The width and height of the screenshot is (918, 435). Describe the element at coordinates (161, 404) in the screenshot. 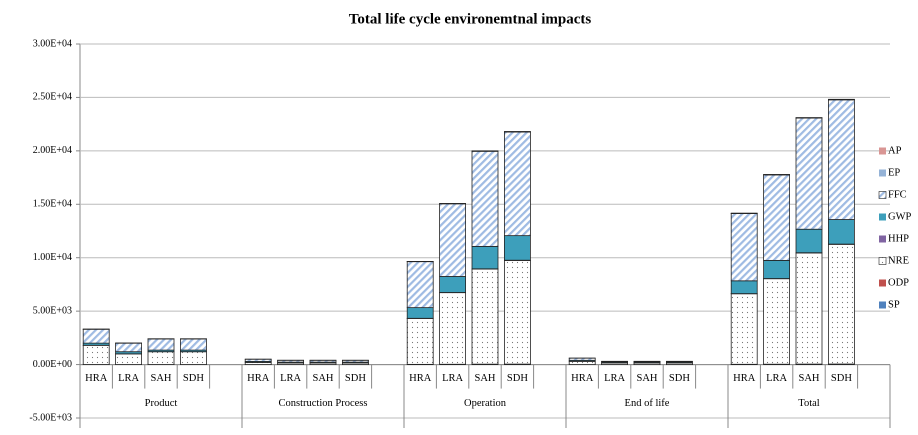

I see `group-label: Product` at that location.